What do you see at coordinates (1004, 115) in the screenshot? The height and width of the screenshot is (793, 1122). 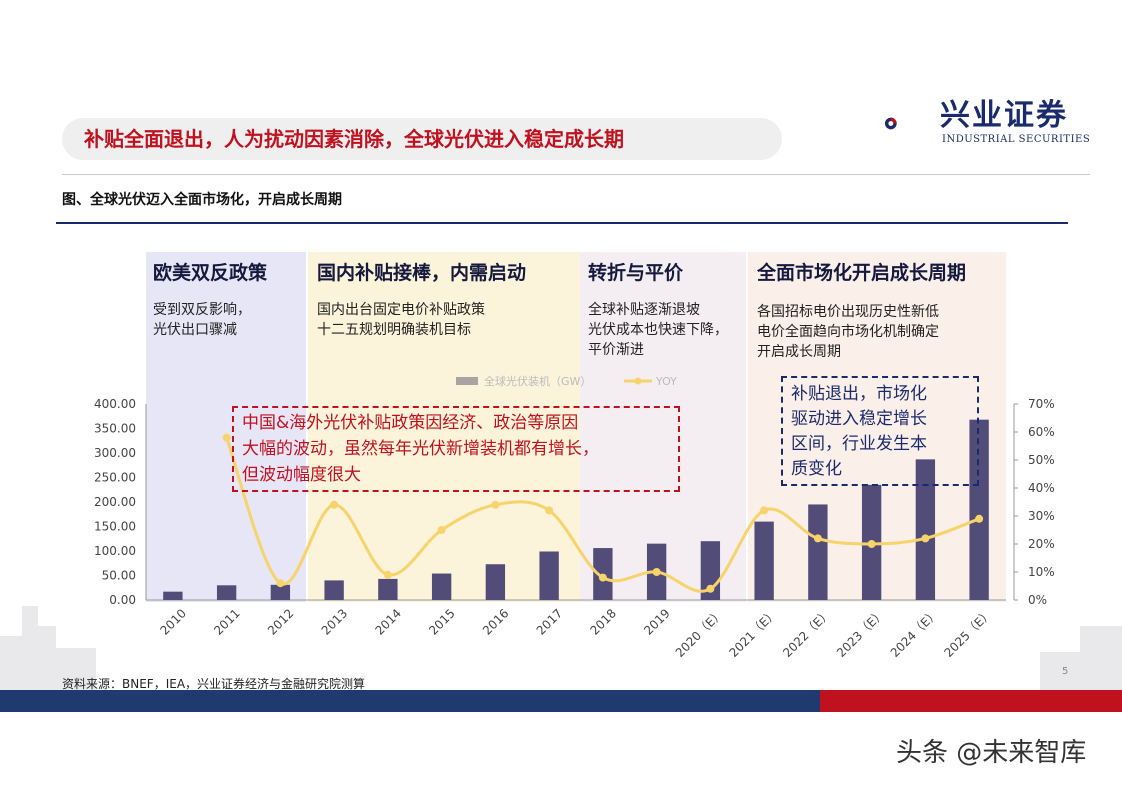 I see `logo-name-cn: 兴业证券` at bounding box center [1004, 115].